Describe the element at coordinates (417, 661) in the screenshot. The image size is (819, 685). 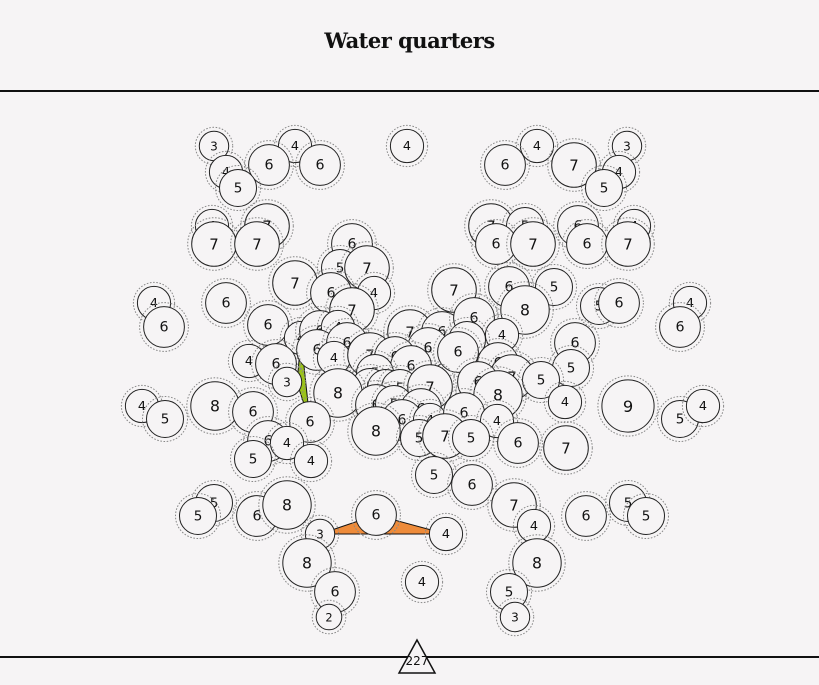
I see `counter-value: 227` at that location.